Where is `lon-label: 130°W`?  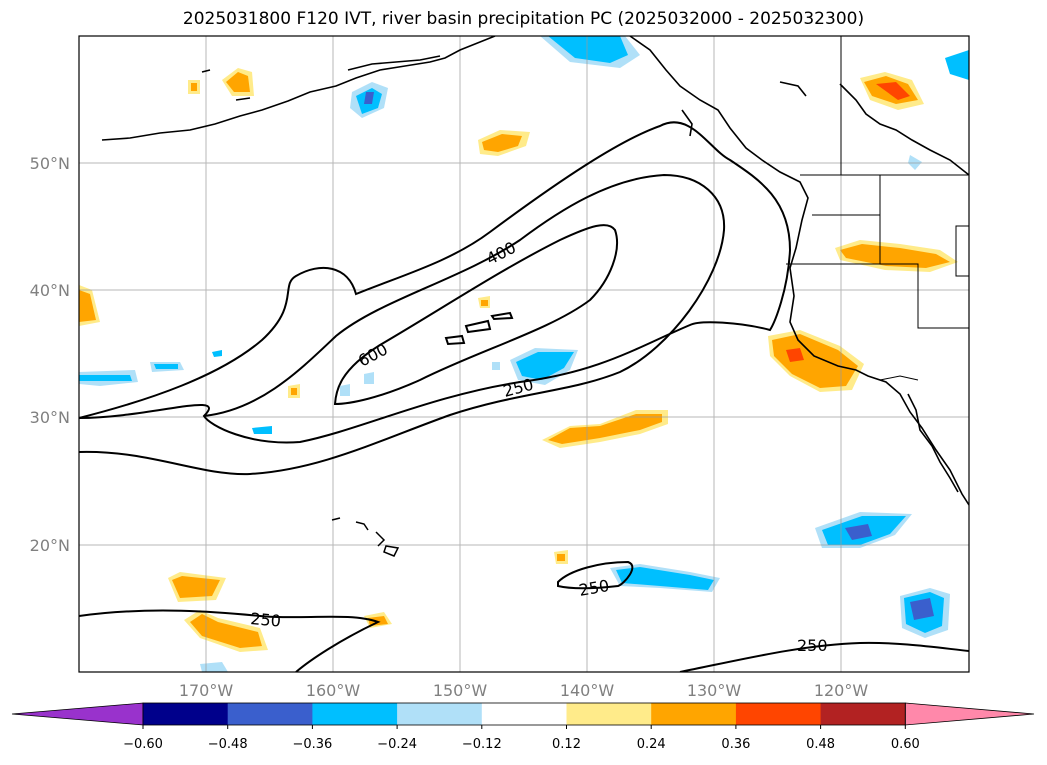 lon-label: 130°W is located at coordinates (714, 690).